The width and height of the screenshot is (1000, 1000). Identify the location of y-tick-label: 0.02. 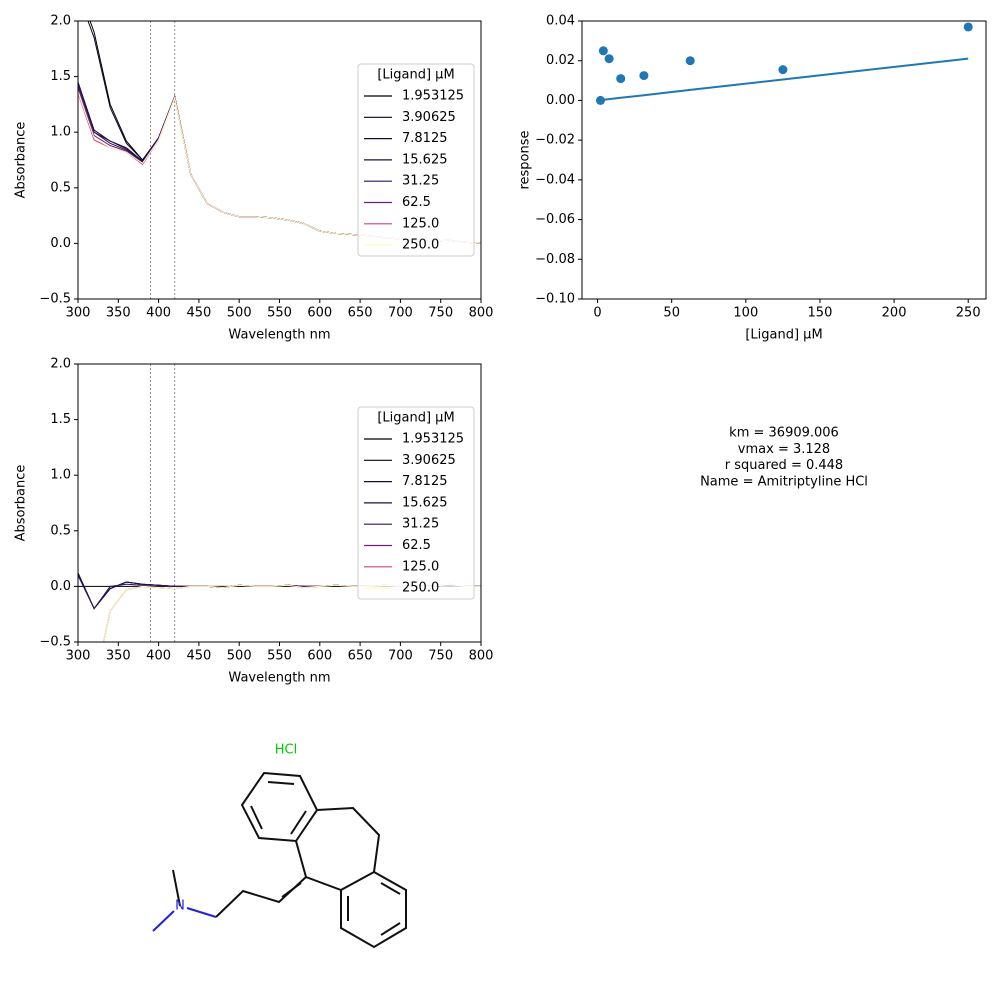
(560, 60).